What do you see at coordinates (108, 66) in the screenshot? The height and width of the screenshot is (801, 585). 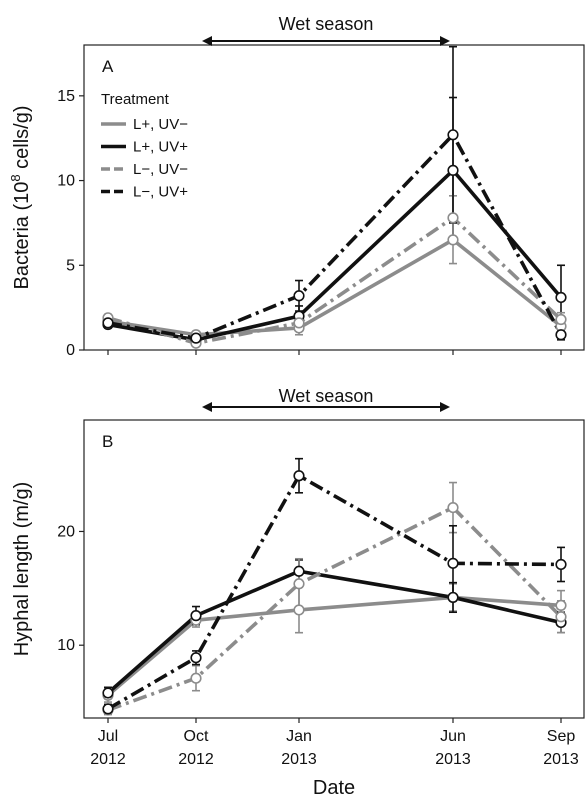 I see `panel-label: A` at bounding box center [108, 66].